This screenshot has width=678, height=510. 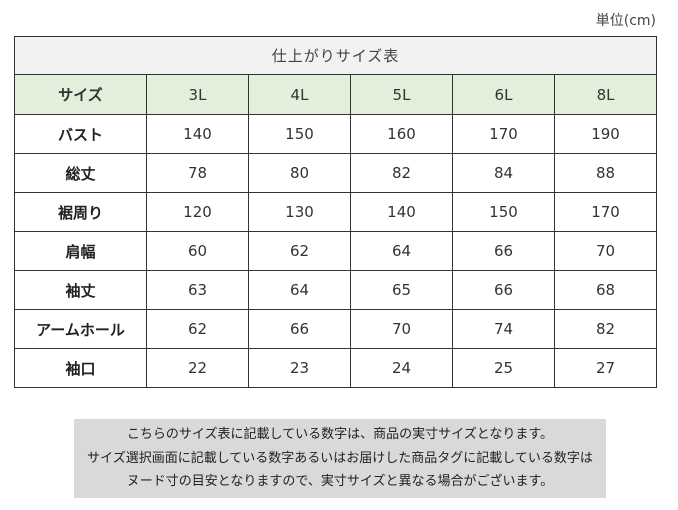 What do you see at coordinates (503, 368) in the screenshot?
I see `table-cell: 25` at bounding box center [503, 368].